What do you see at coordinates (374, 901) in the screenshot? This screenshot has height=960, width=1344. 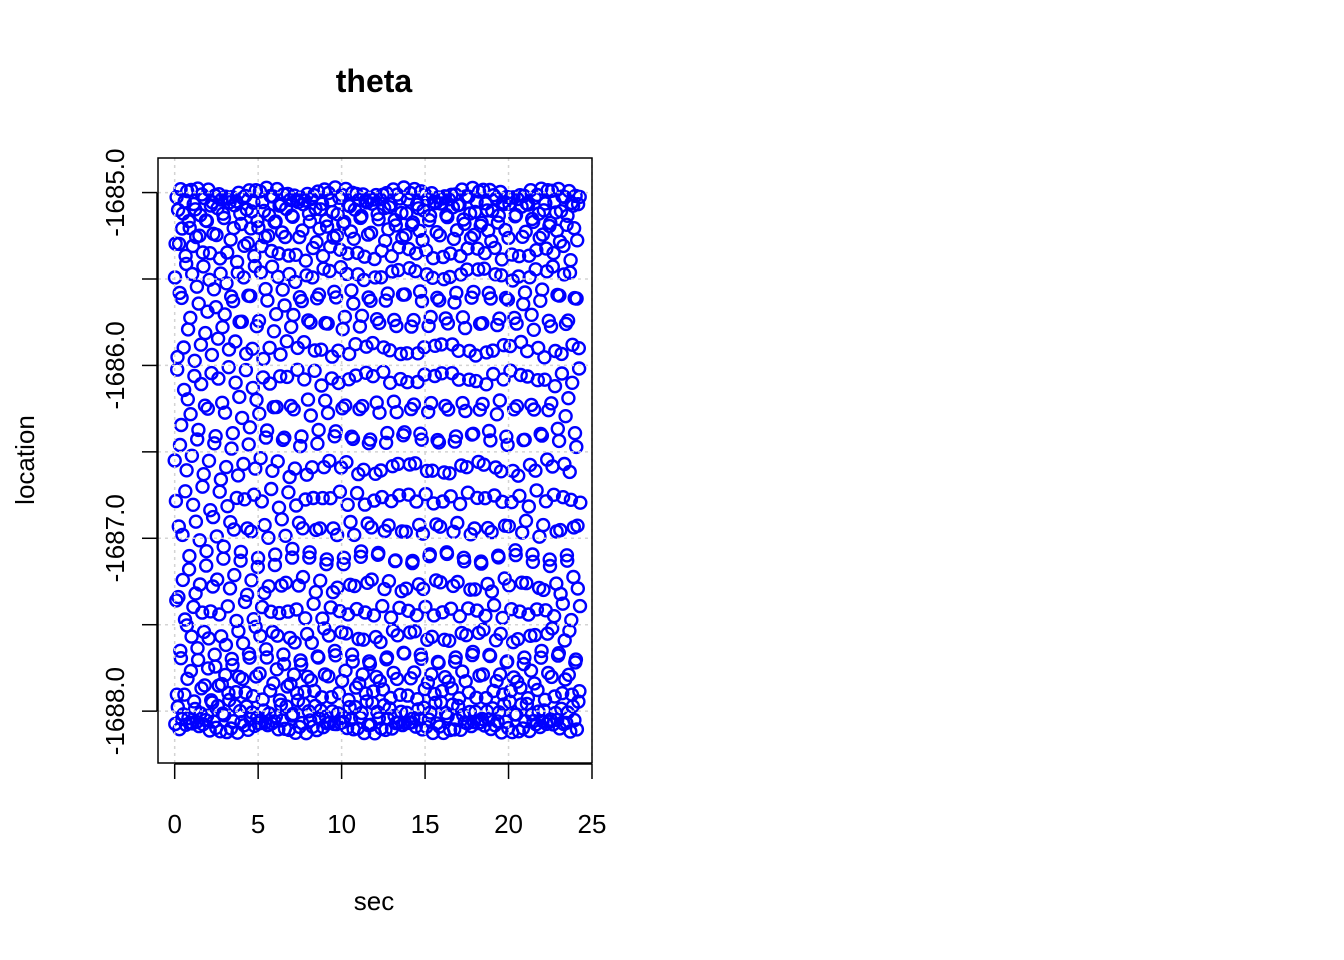 I see `x-axis-label: sec` at bounding box center [374, 901].